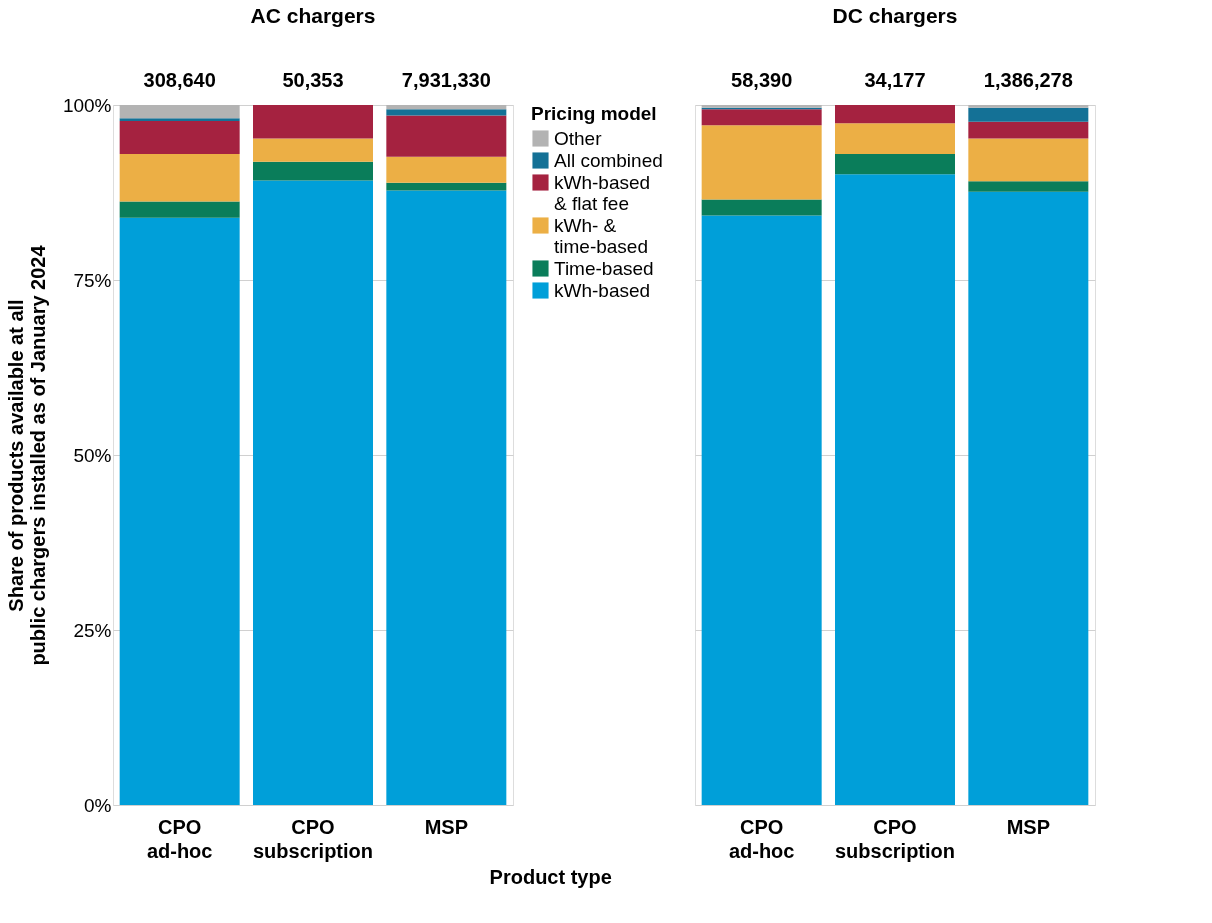 Image resolution: width=1212 pixels, height=923 pixels. Describe the element at coordinates (313, 15) in the screenshot. I see `chart-title: AC chargers` at that location.